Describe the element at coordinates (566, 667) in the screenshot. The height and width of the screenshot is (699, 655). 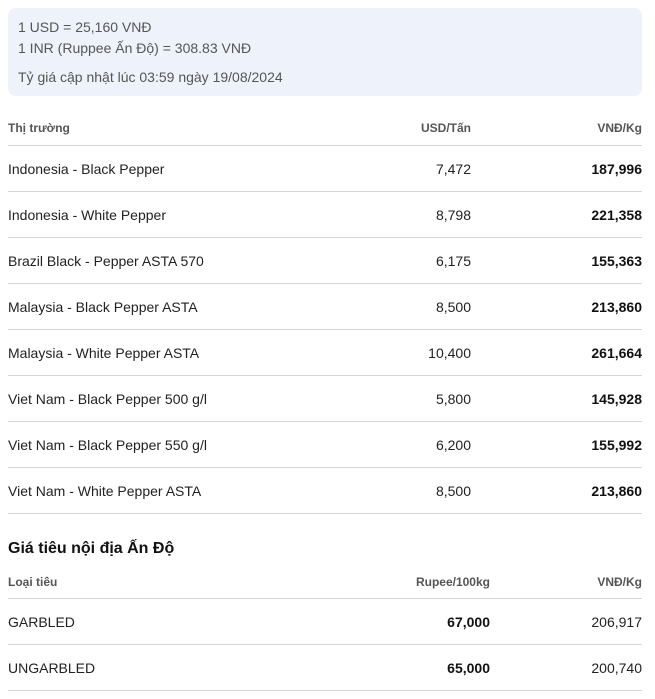
I see `cell-vnd: 200,740` at that location.